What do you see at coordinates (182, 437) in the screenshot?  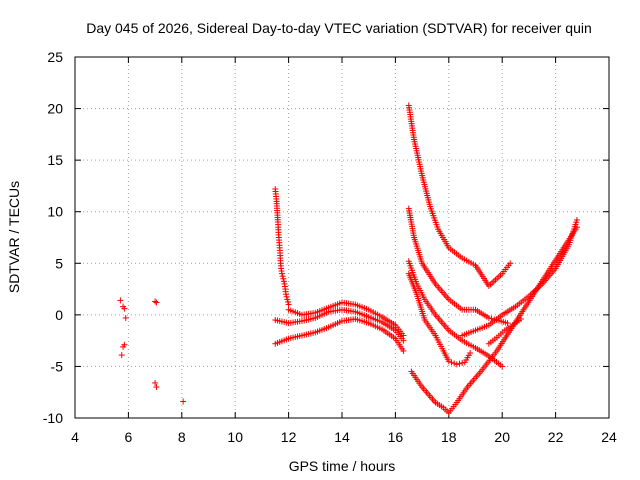 I see `x-tick-label: 8` at bounding box center [182, 437].